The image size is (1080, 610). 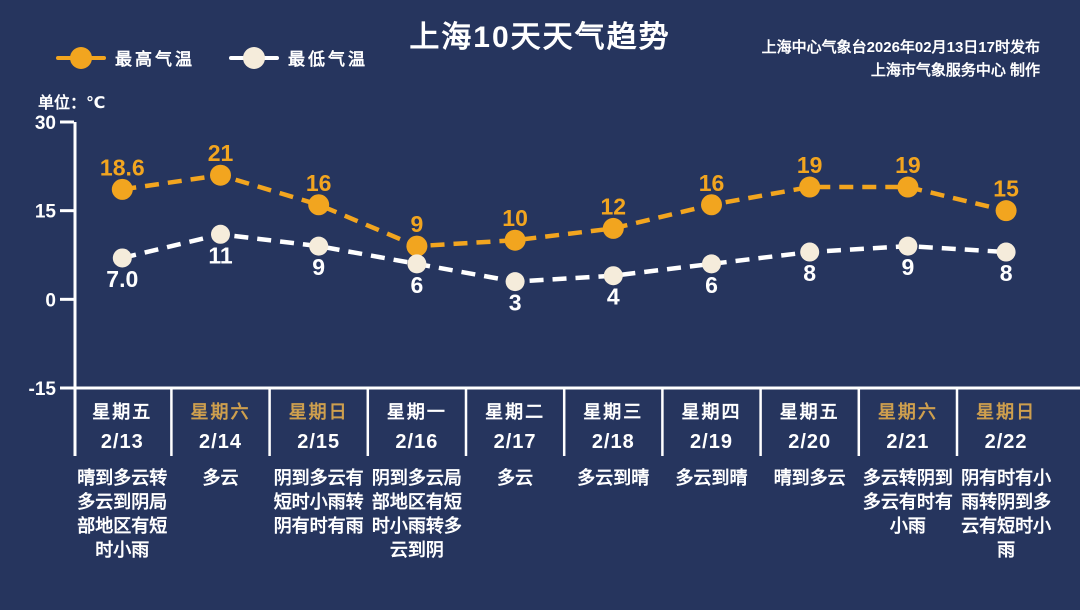 I want to click on weather-description: 多云转阴到多云有时有小雨, so click(x=907, y=502).